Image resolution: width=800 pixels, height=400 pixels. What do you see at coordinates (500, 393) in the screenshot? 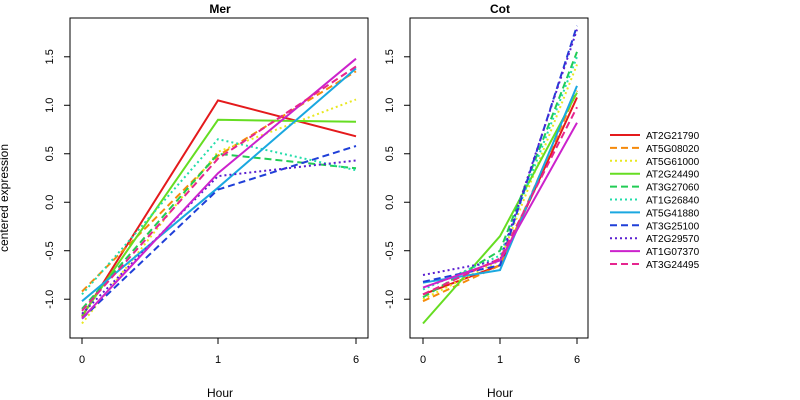
I see `x-axis-label-cot: Hour` at bounding box center [500, 393].